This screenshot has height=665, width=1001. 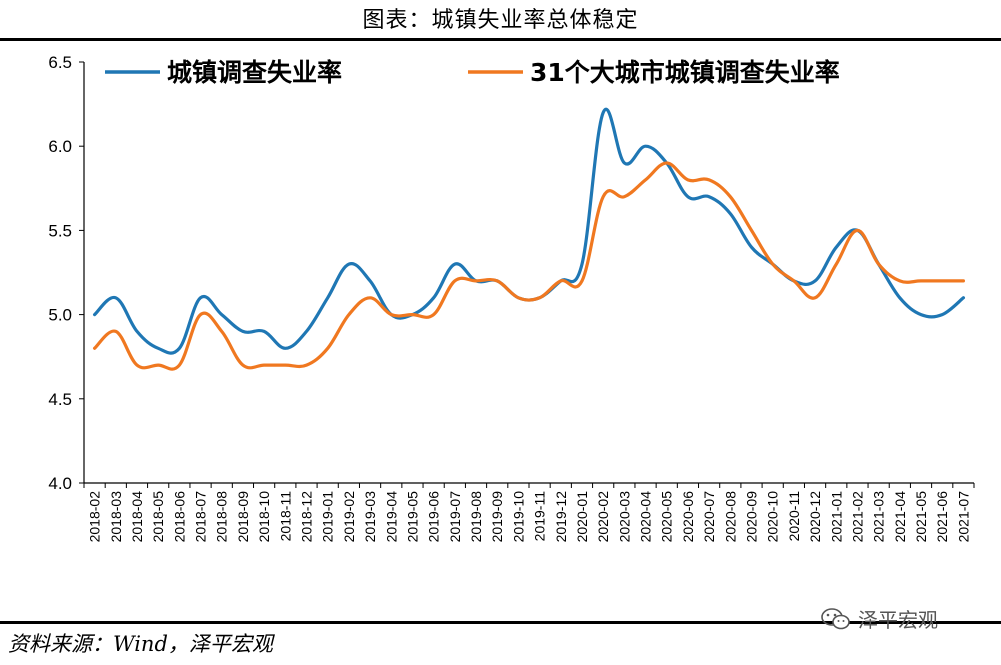 What do you see at coordinates (582, 517) in the screenshot?
I see `x-tick-label: 2020-01` at bounding box center [582, 517].